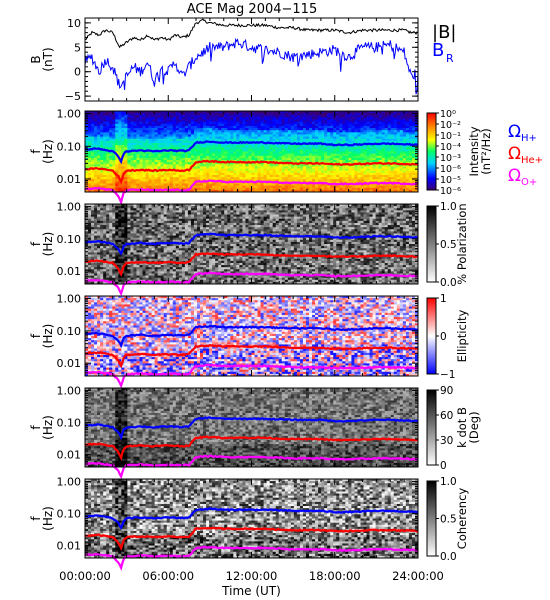 The width and height of the screenshot is (550, 600). I want to click on y-tick-label: −5, so click(73, 96).